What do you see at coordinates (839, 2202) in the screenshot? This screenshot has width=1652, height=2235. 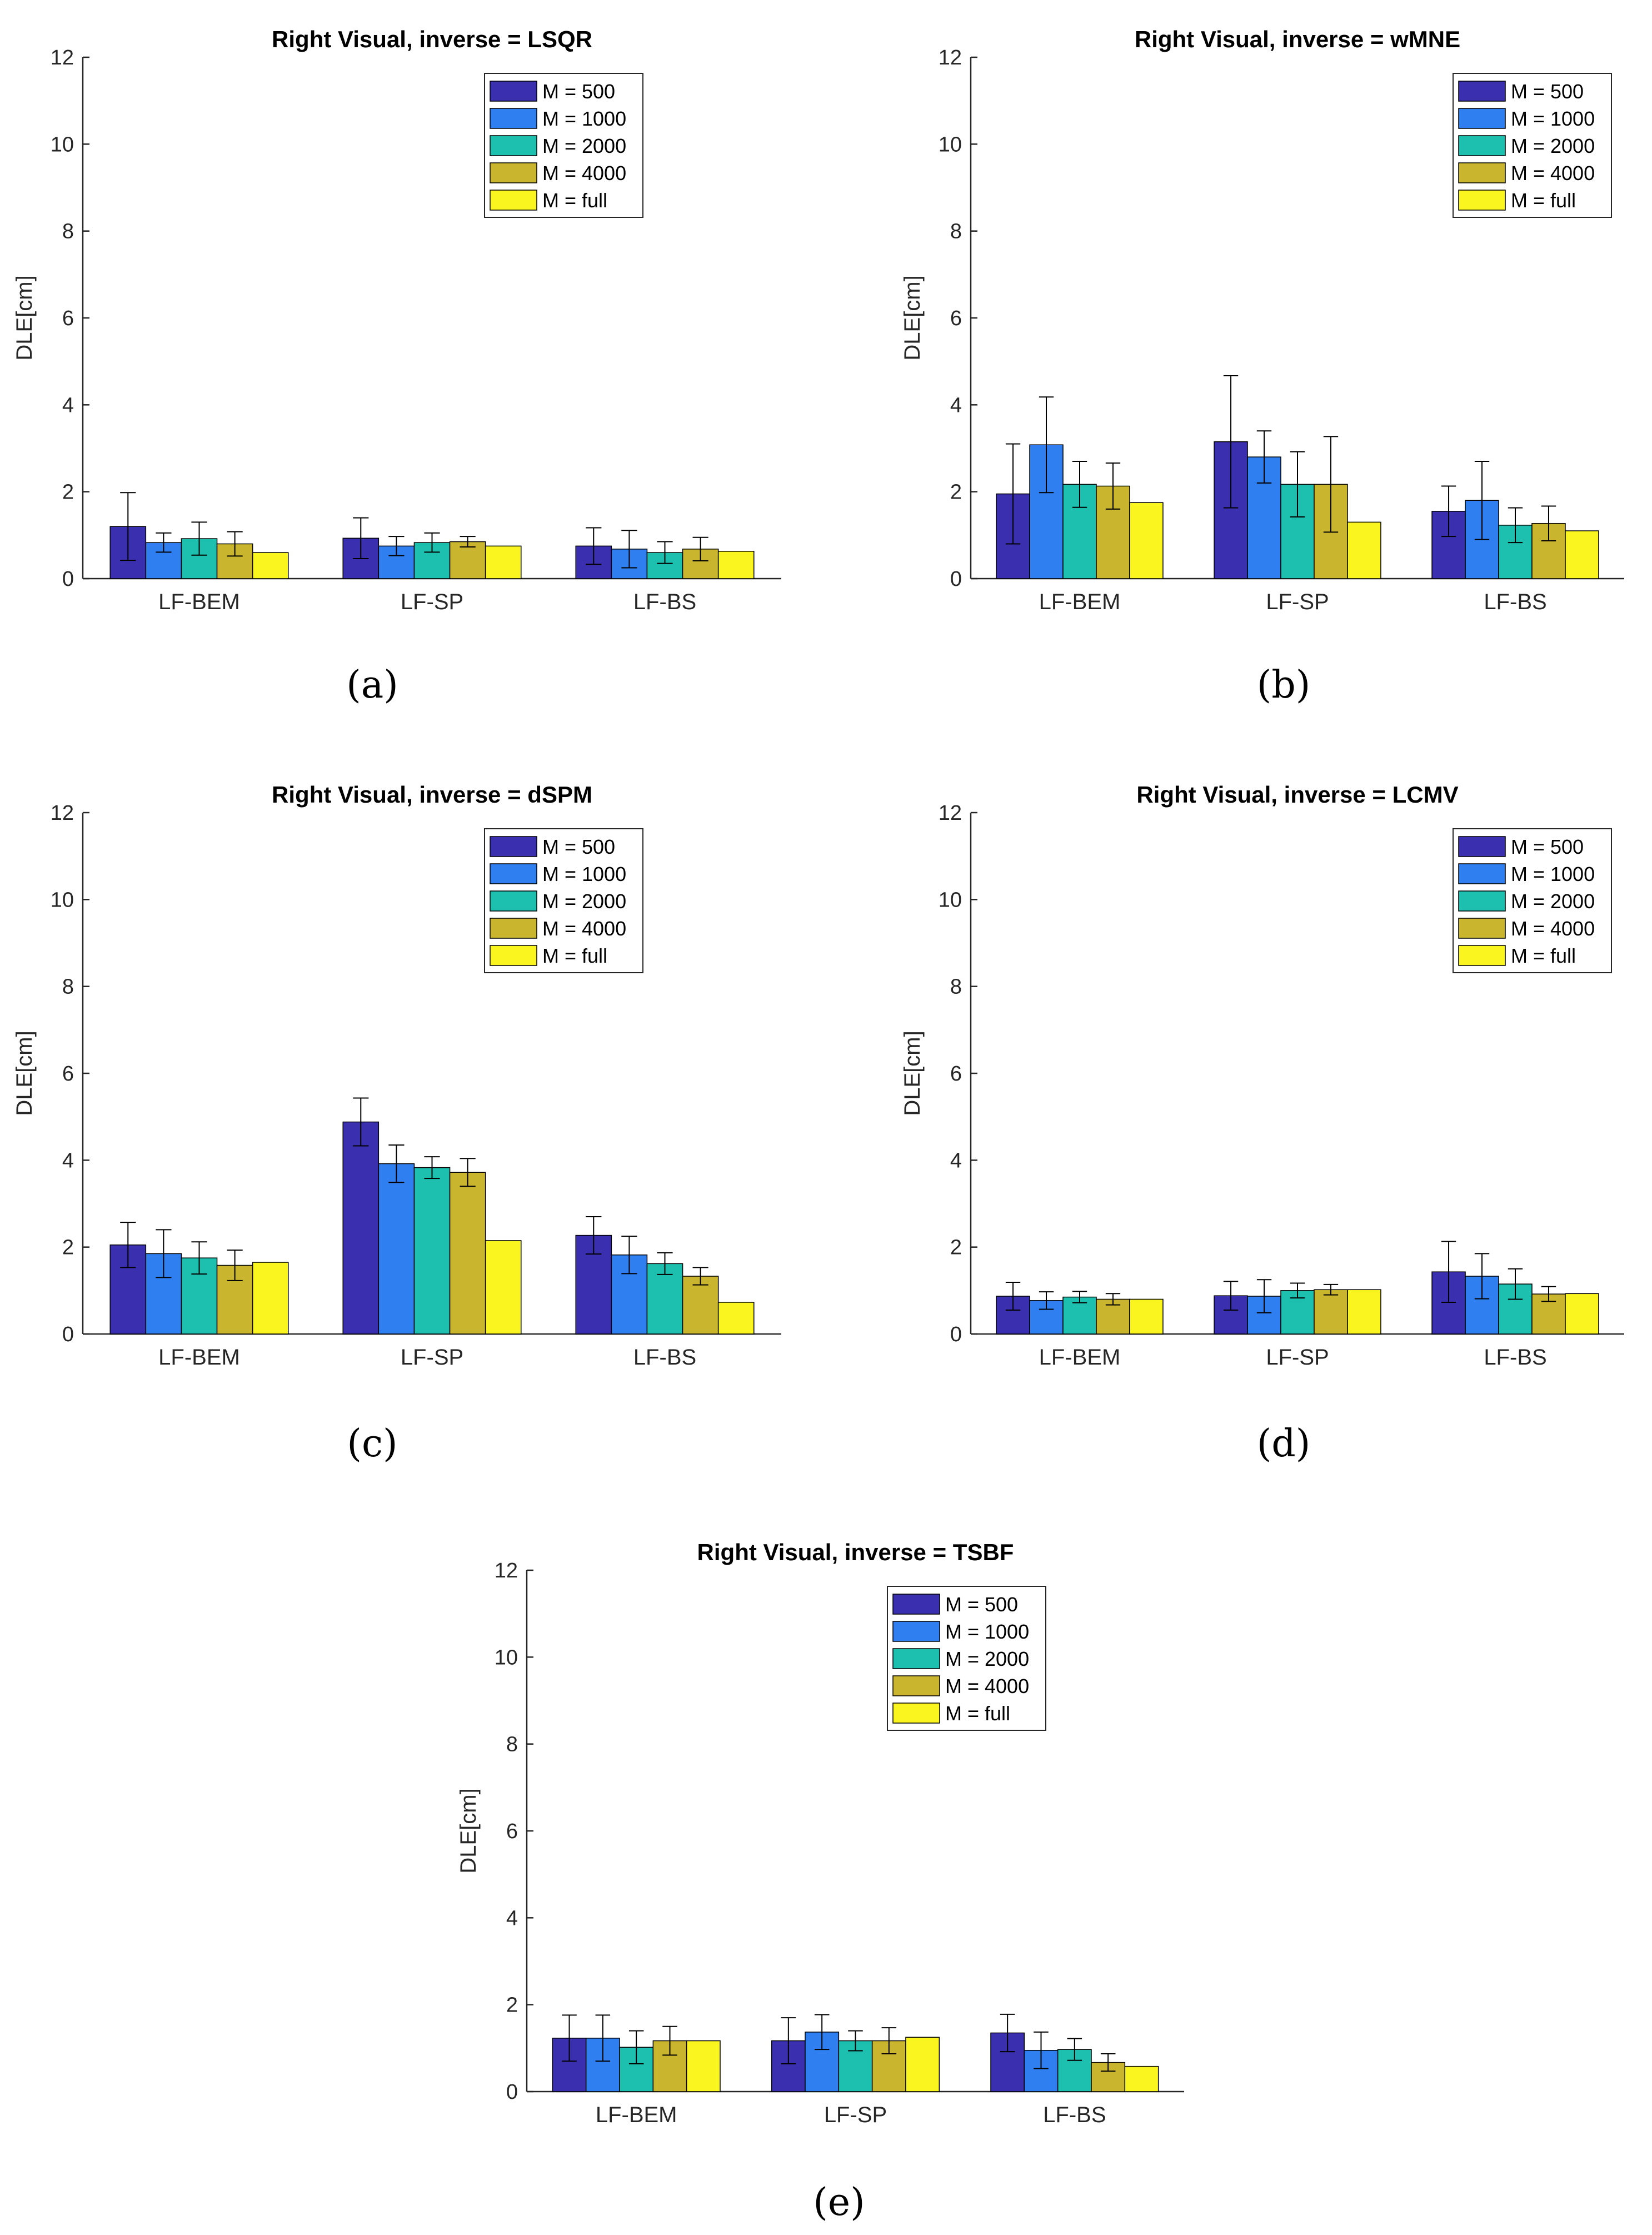 I see `panel-caption: (e)` at bounding box center [839, 2202].